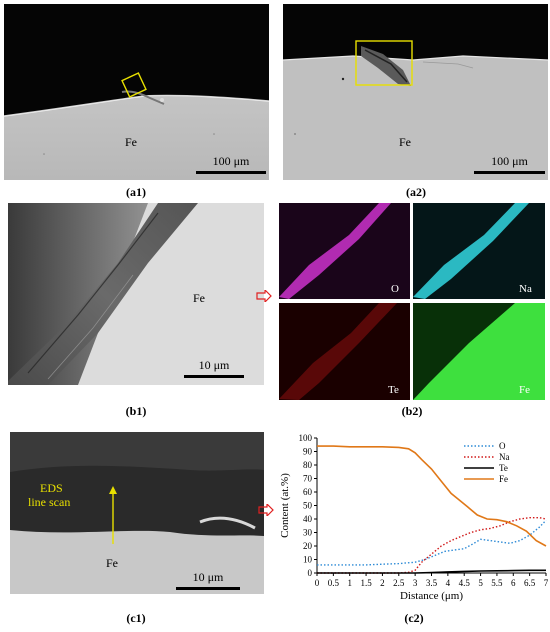  What do you see at coordinates (509, 172) in the screenshot?
I see `scale-bar-a2` at bounding box center [509, 172].